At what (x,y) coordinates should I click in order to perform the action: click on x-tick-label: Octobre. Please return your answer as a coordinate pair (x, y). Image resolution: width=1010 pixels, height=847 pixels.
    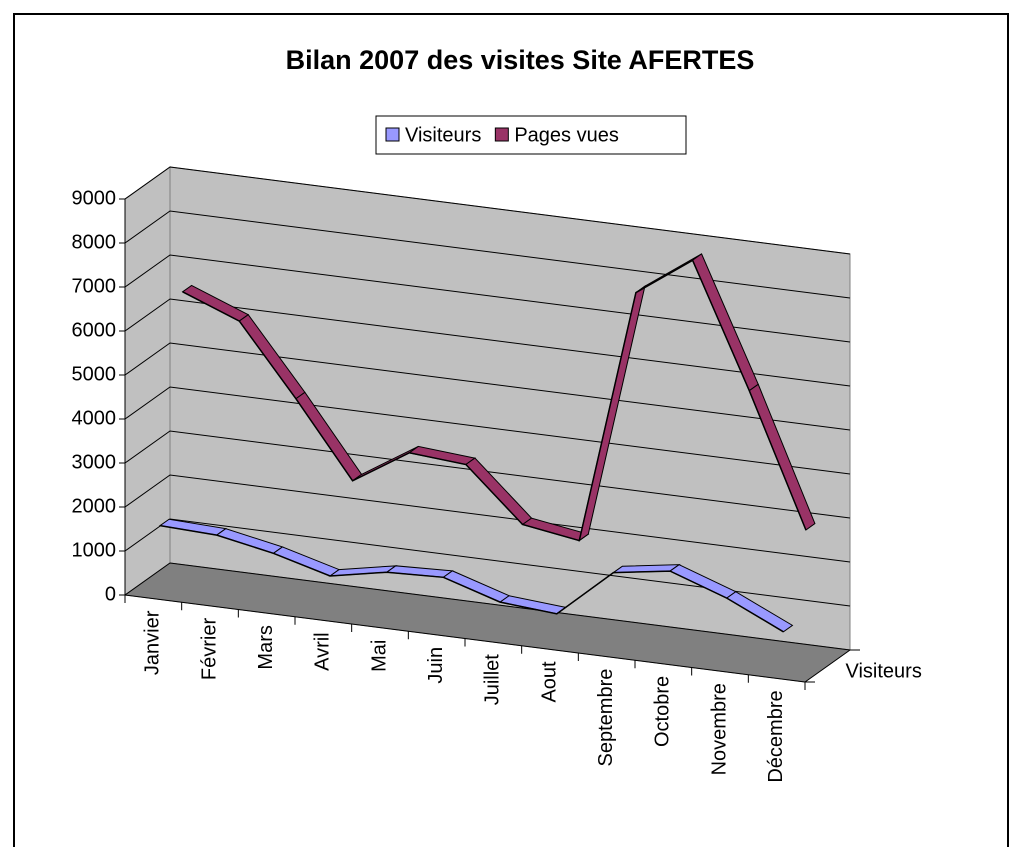
    Looking at the image, I should click on (663, 711).